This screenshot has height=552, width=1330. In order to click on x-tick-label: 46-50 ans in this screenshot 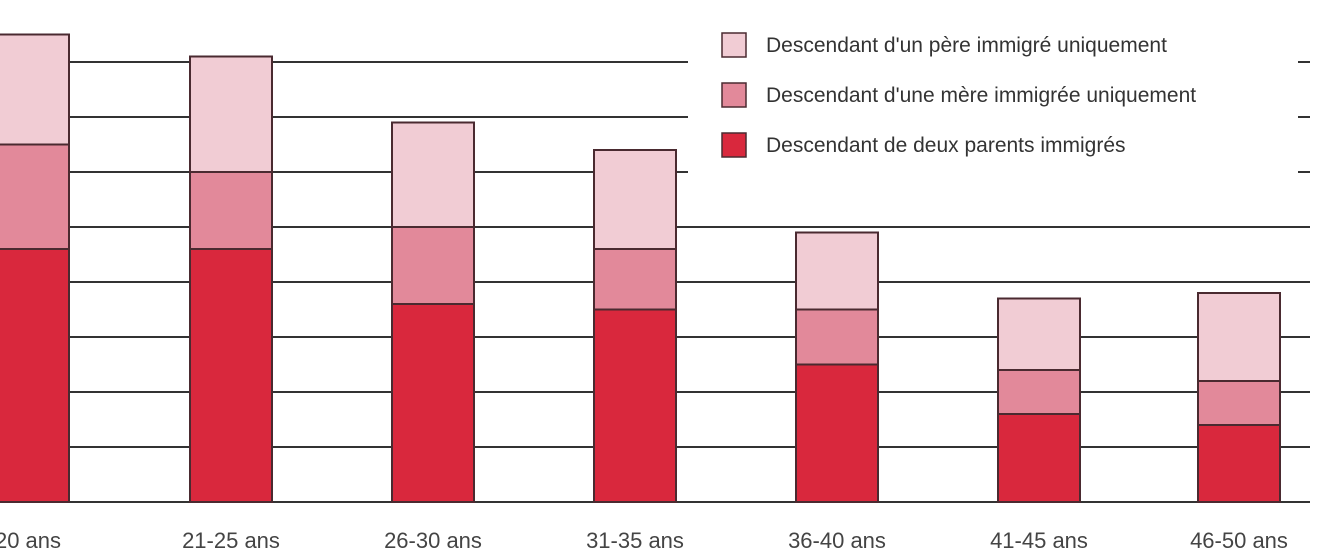, I will do `click(1239, 540)`.